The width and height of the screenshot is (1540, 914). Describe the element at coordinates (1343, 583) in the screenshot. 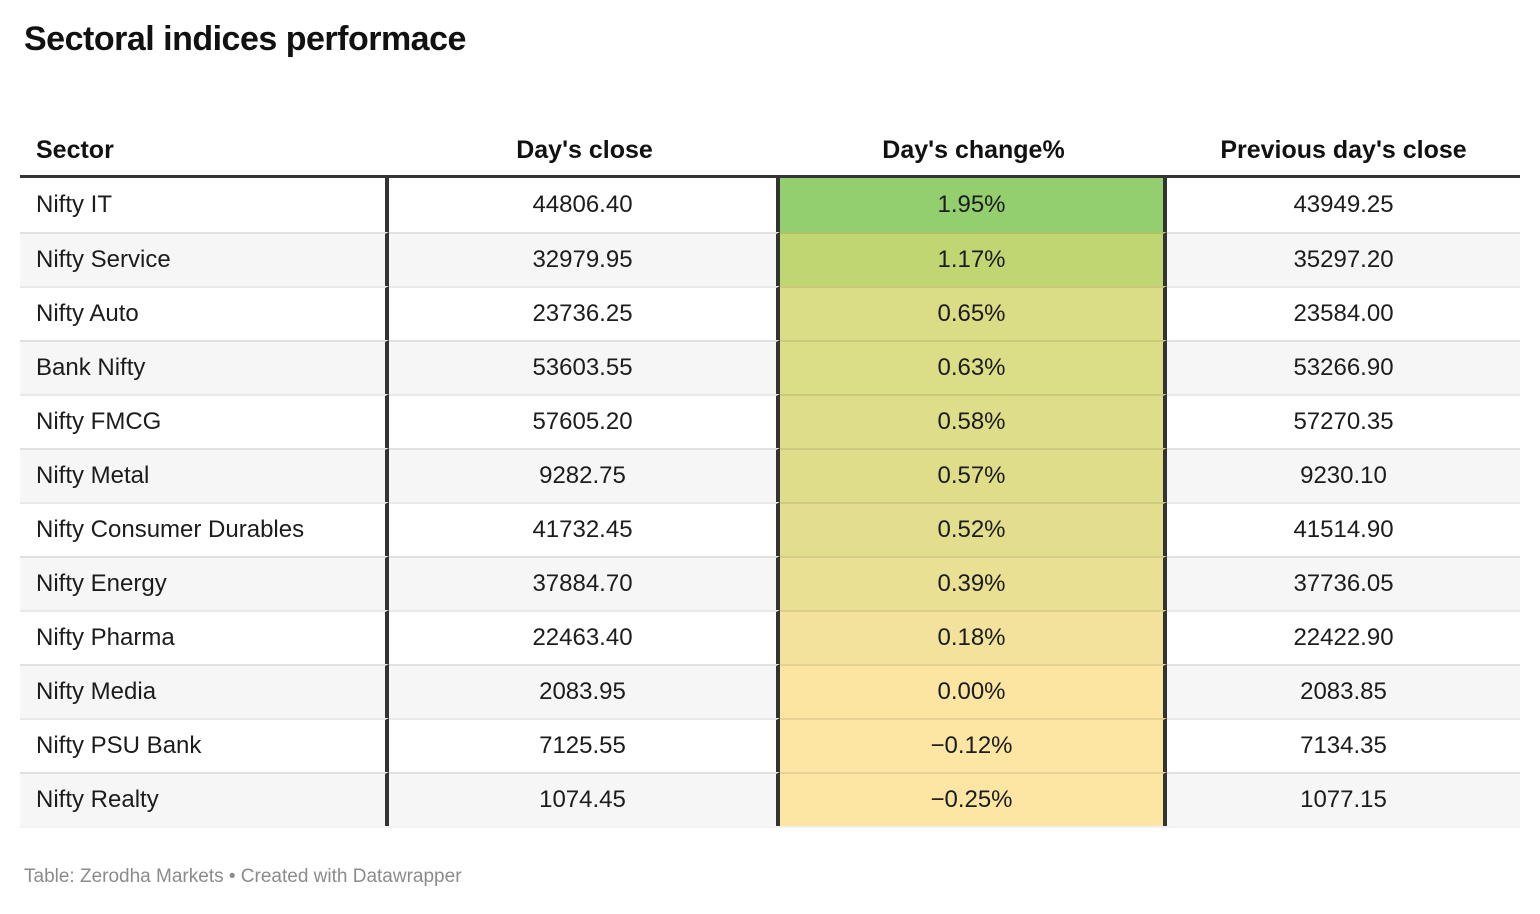

I see `previous-days-close-cell: 37736.05` at that location.